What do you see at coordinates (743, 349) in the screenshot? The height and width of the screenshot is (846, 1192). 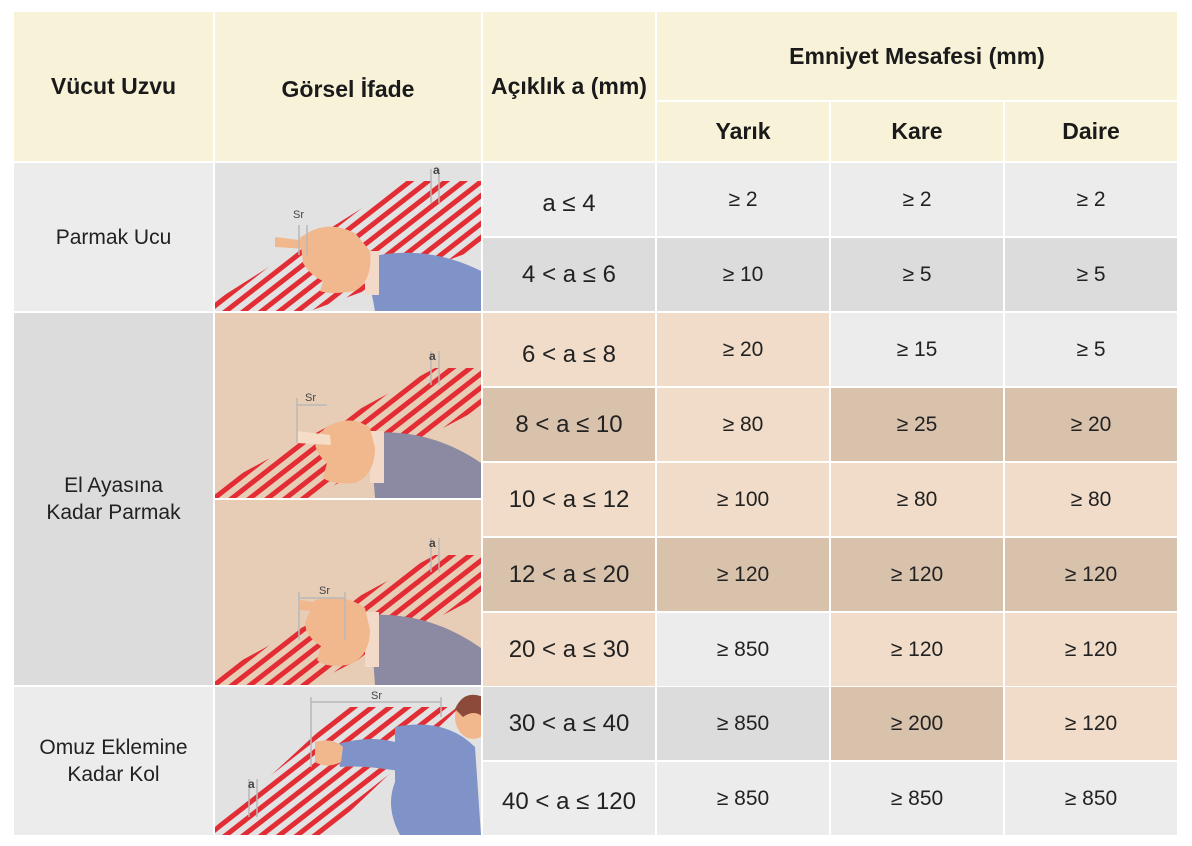 I see `slot-cell: ≥ 20` at bounding box center [743, 349].